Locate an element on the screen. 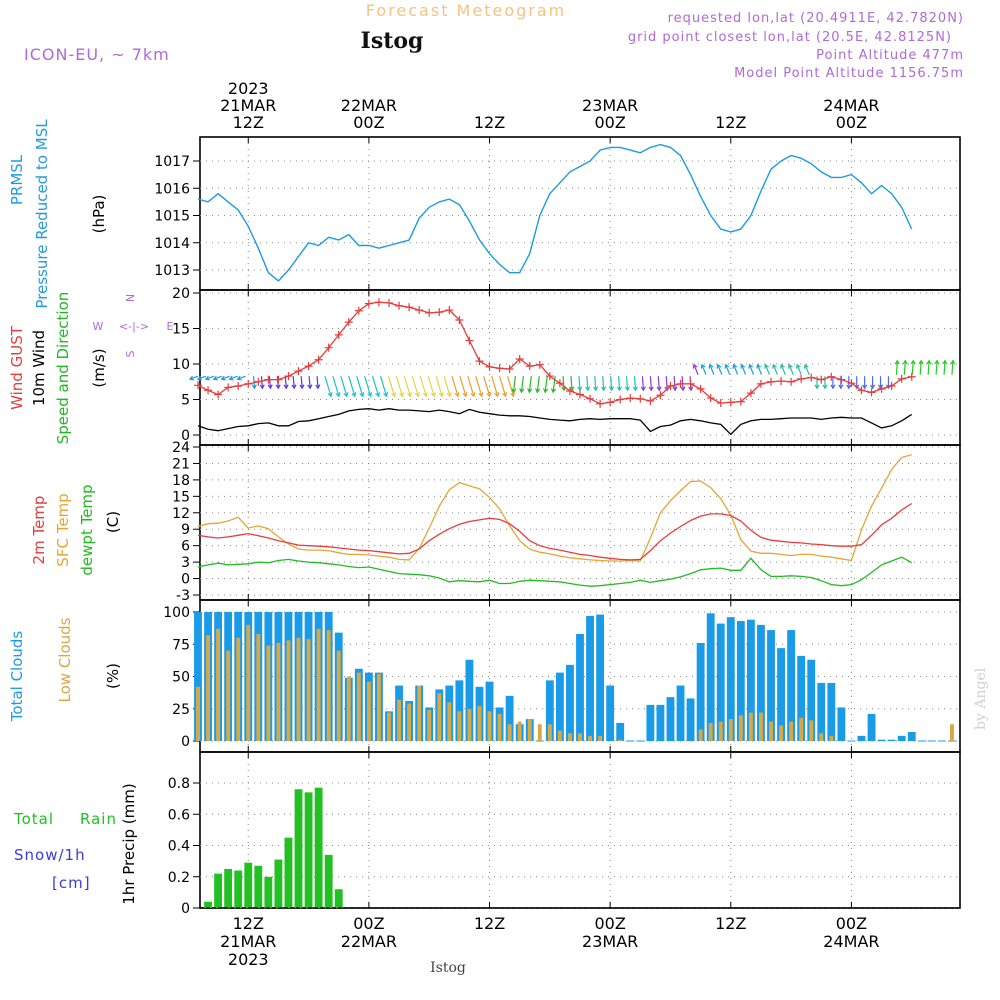  clouds-ytick-label: 25 is located at coordinates (181, 710).